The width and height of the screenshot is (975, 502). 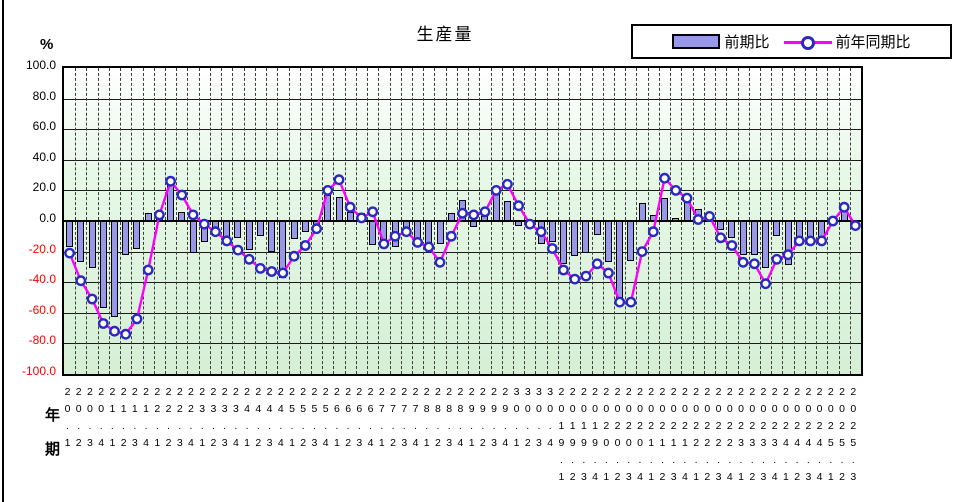 What do you see at coordinates (227, 241) in the screenshot?
I see `marker-23.3` at bounding box center [227, 241].